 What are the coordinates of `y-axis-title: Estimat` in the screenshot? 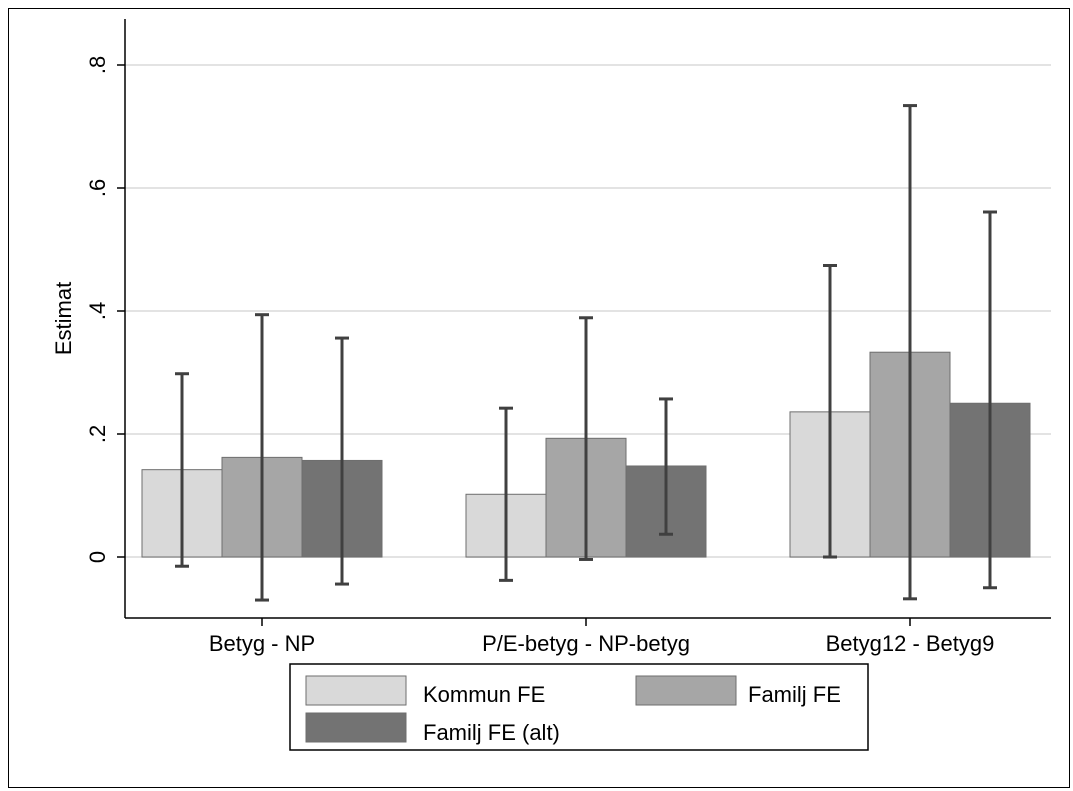 It's located at (63, 318).